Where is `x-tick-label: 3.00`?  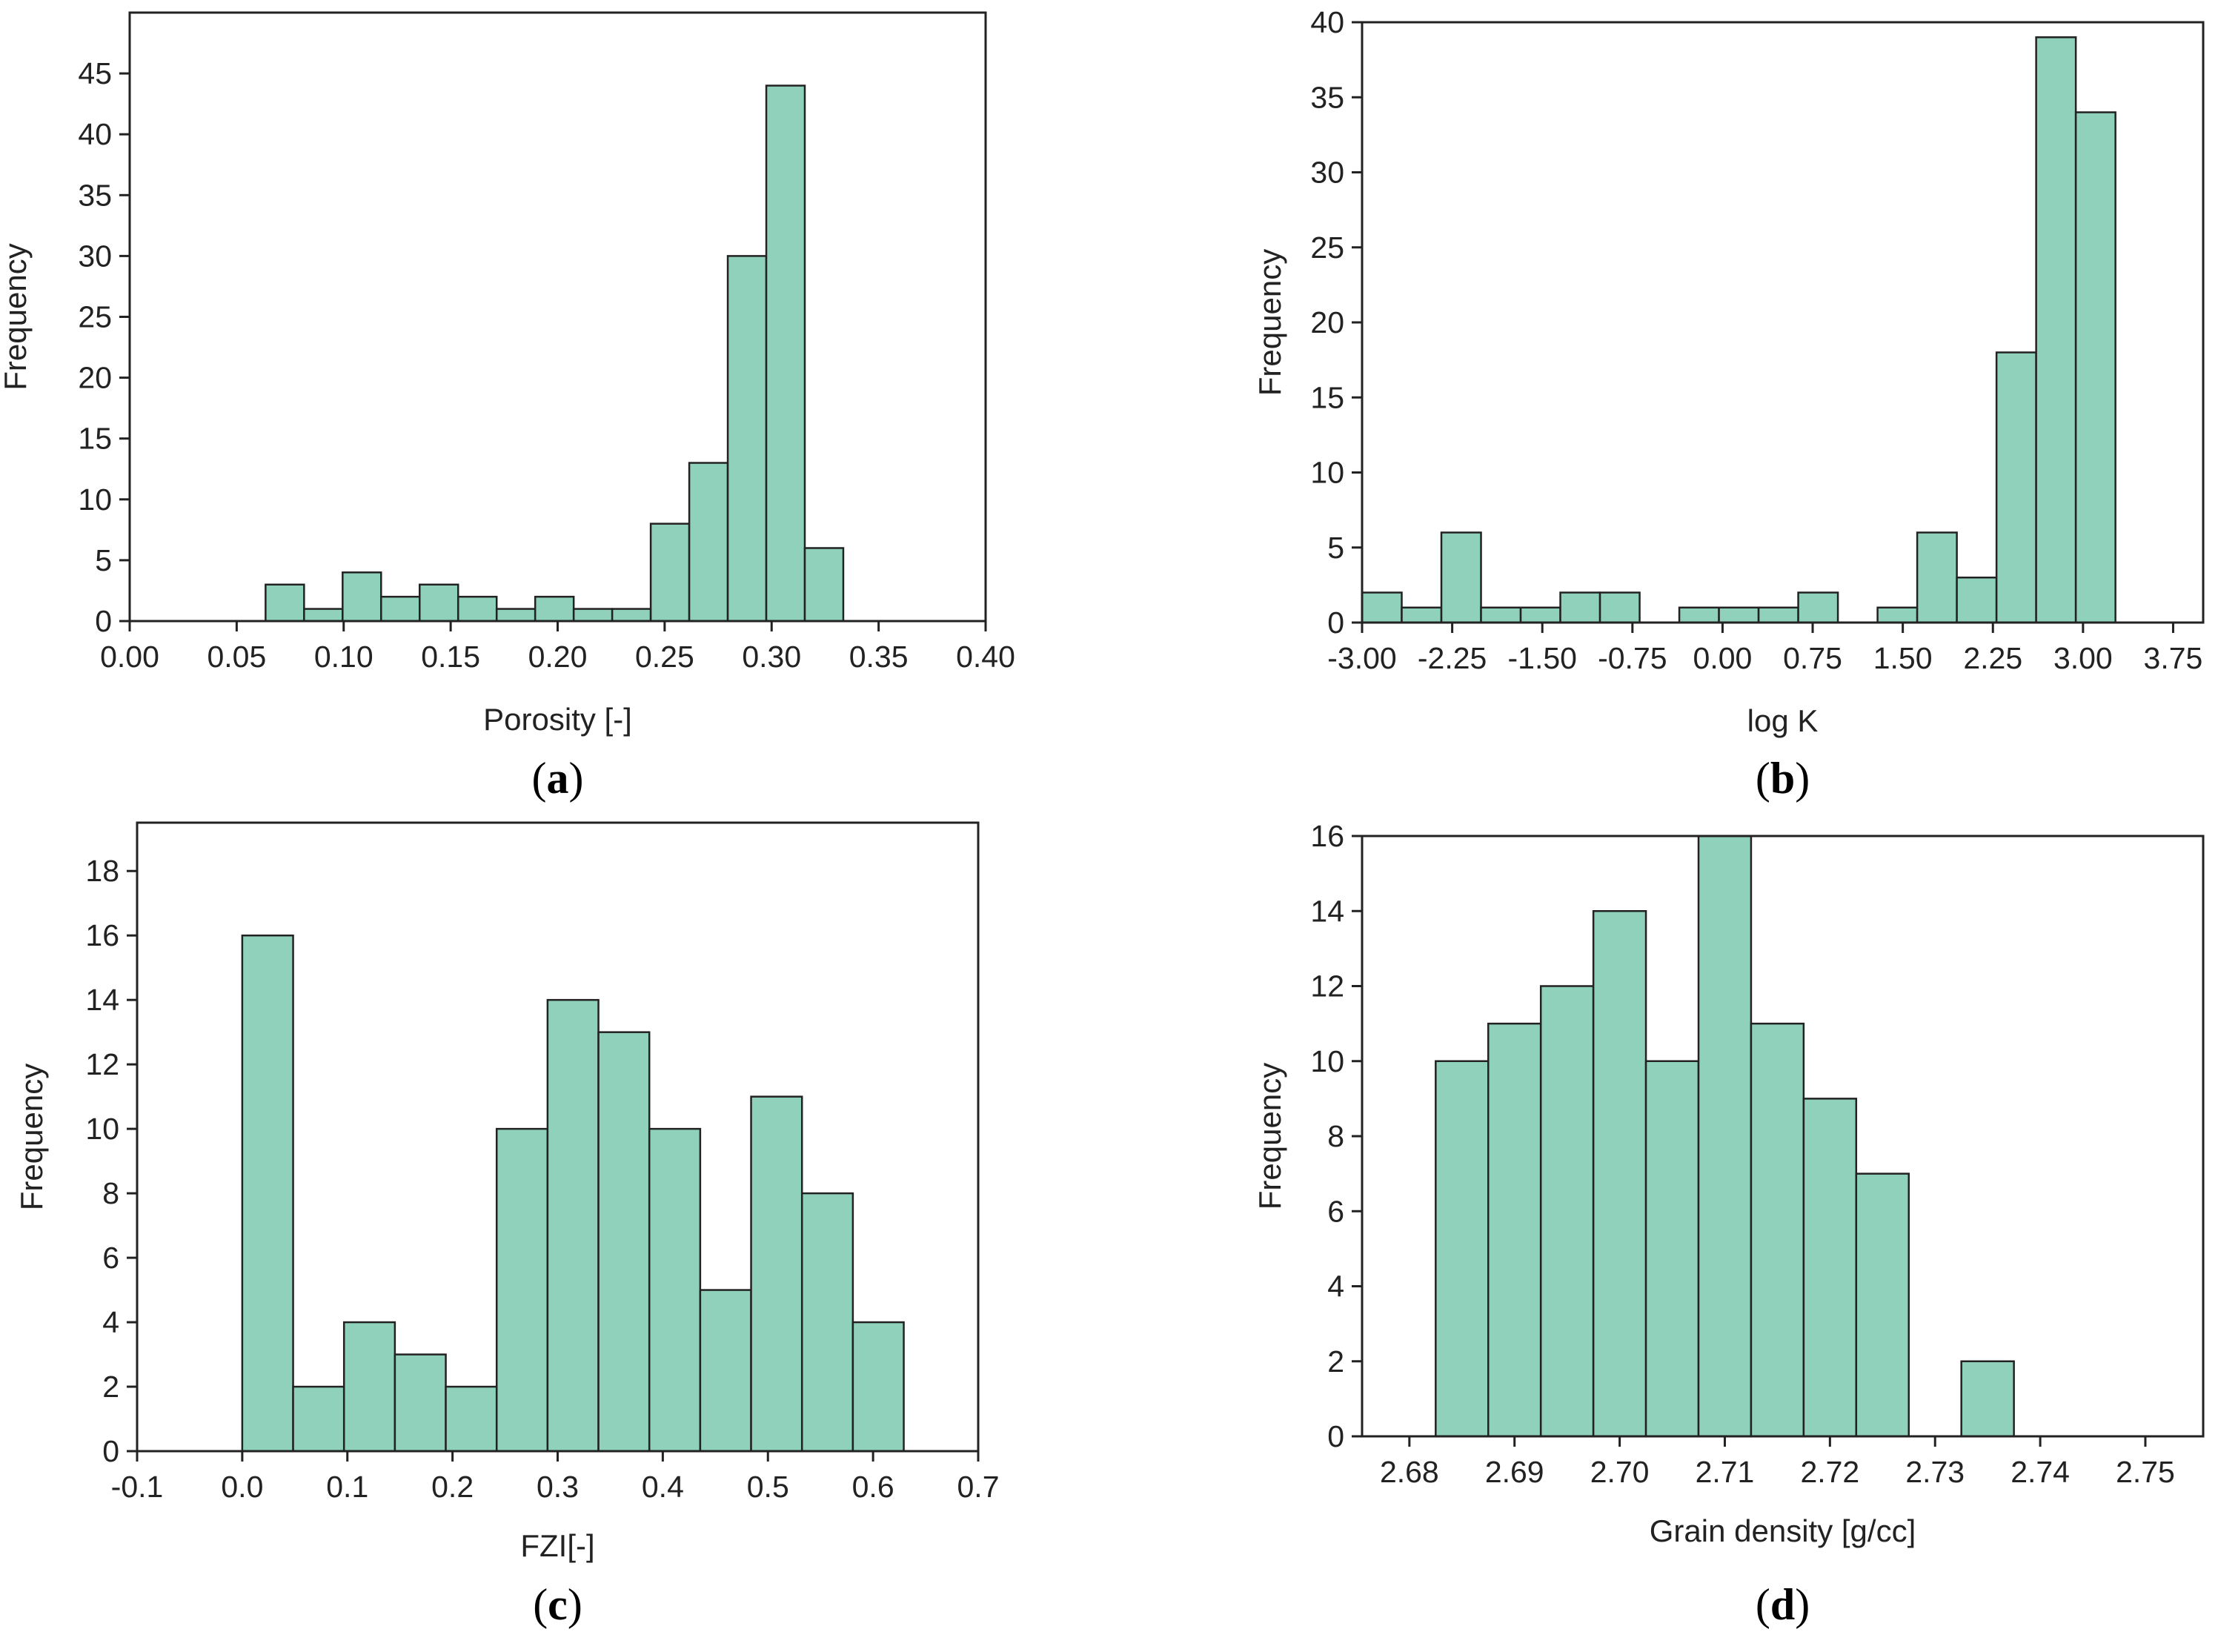
x-tick-label: 3.00 is located at coordinates (2083, 658).